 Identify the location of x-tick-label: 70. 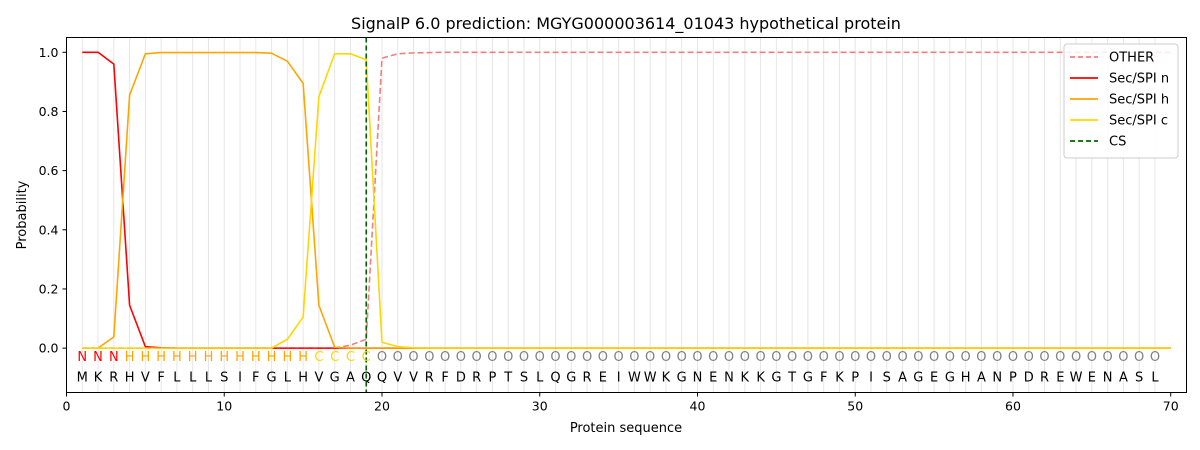
(1171, 406).